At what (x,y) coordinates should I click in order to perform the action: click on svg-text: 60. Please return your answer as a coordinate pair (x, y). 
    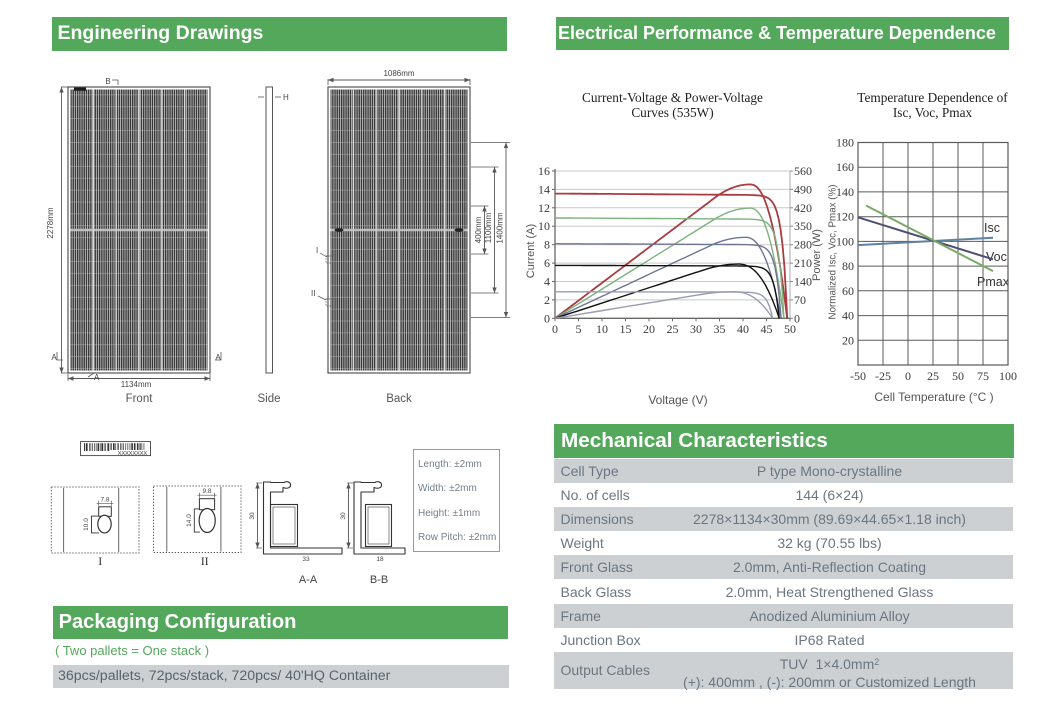
    Looking at the image, I should click on (848, 291).